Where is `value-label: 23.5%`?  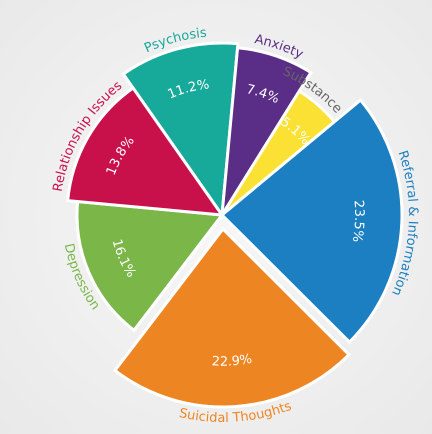
value-label: 23.5% is located at coordinates (358, 222).